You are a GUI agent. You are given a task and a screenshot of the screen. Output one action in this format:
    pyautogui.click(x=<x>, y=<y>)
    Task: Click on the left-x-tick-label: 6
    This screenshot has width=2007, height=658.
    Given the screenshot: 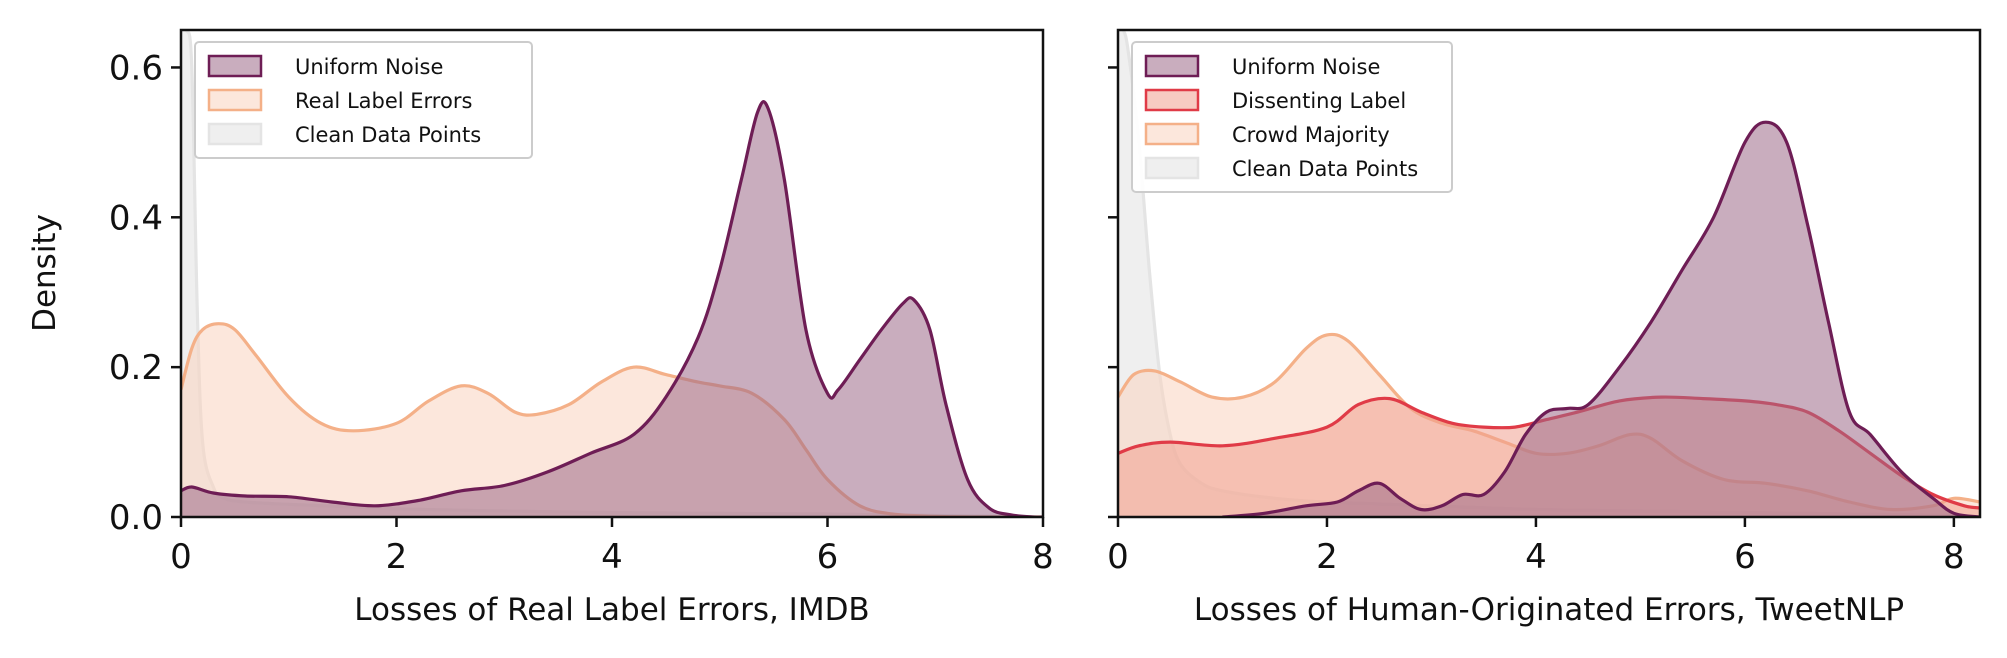 What is the action you would take?
    pyautogui.click(x=828, y=557)
    